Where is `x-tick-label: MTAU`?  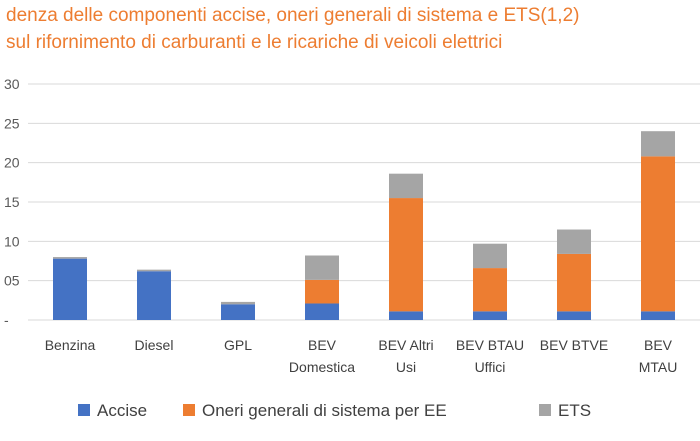 x-tick-label: MTAU is located at coordinates (658, 367).